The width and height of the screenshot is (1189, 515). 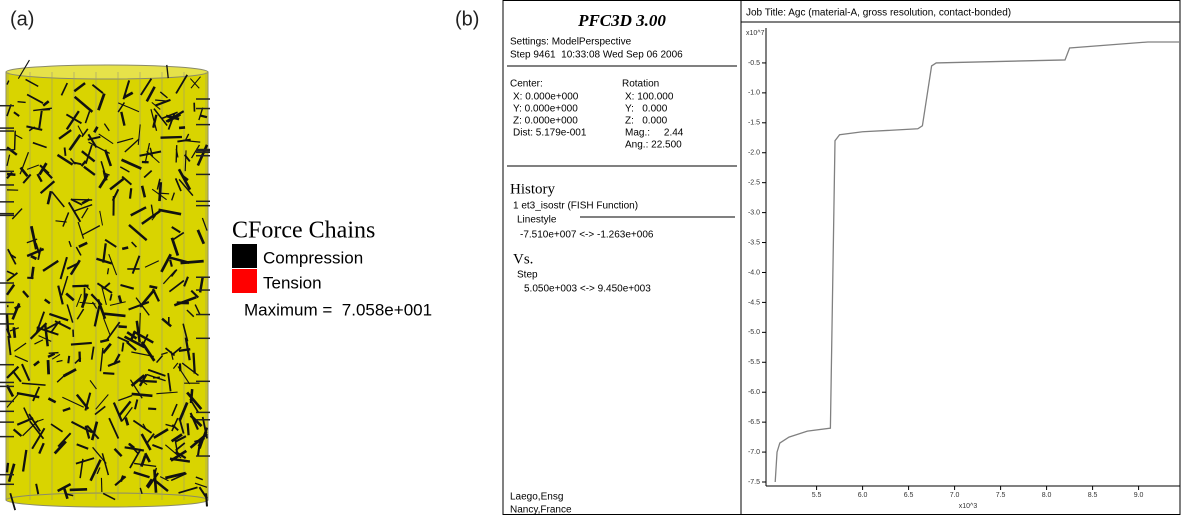 What do you see at coordinates (863, 495) in the screenshot?
I see `x-tick-label: 6.0` at bounding box center [863, 495].